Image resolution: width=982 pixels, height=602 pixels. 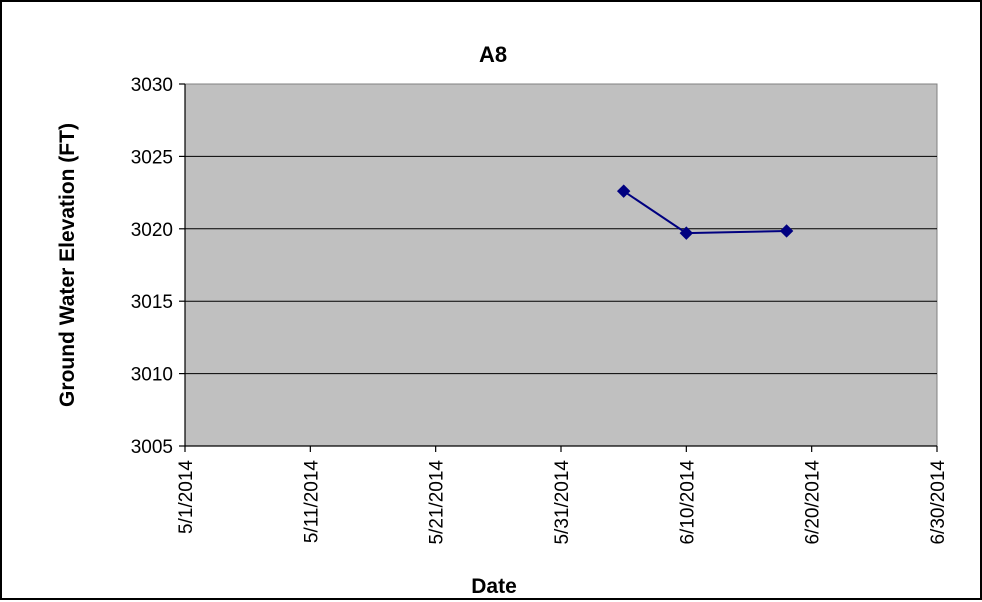 What do you see at coordinates (687, 502) in the screenshot?
I see `x-tick-label: 6/10/2014` at bounding box center [687, 502].